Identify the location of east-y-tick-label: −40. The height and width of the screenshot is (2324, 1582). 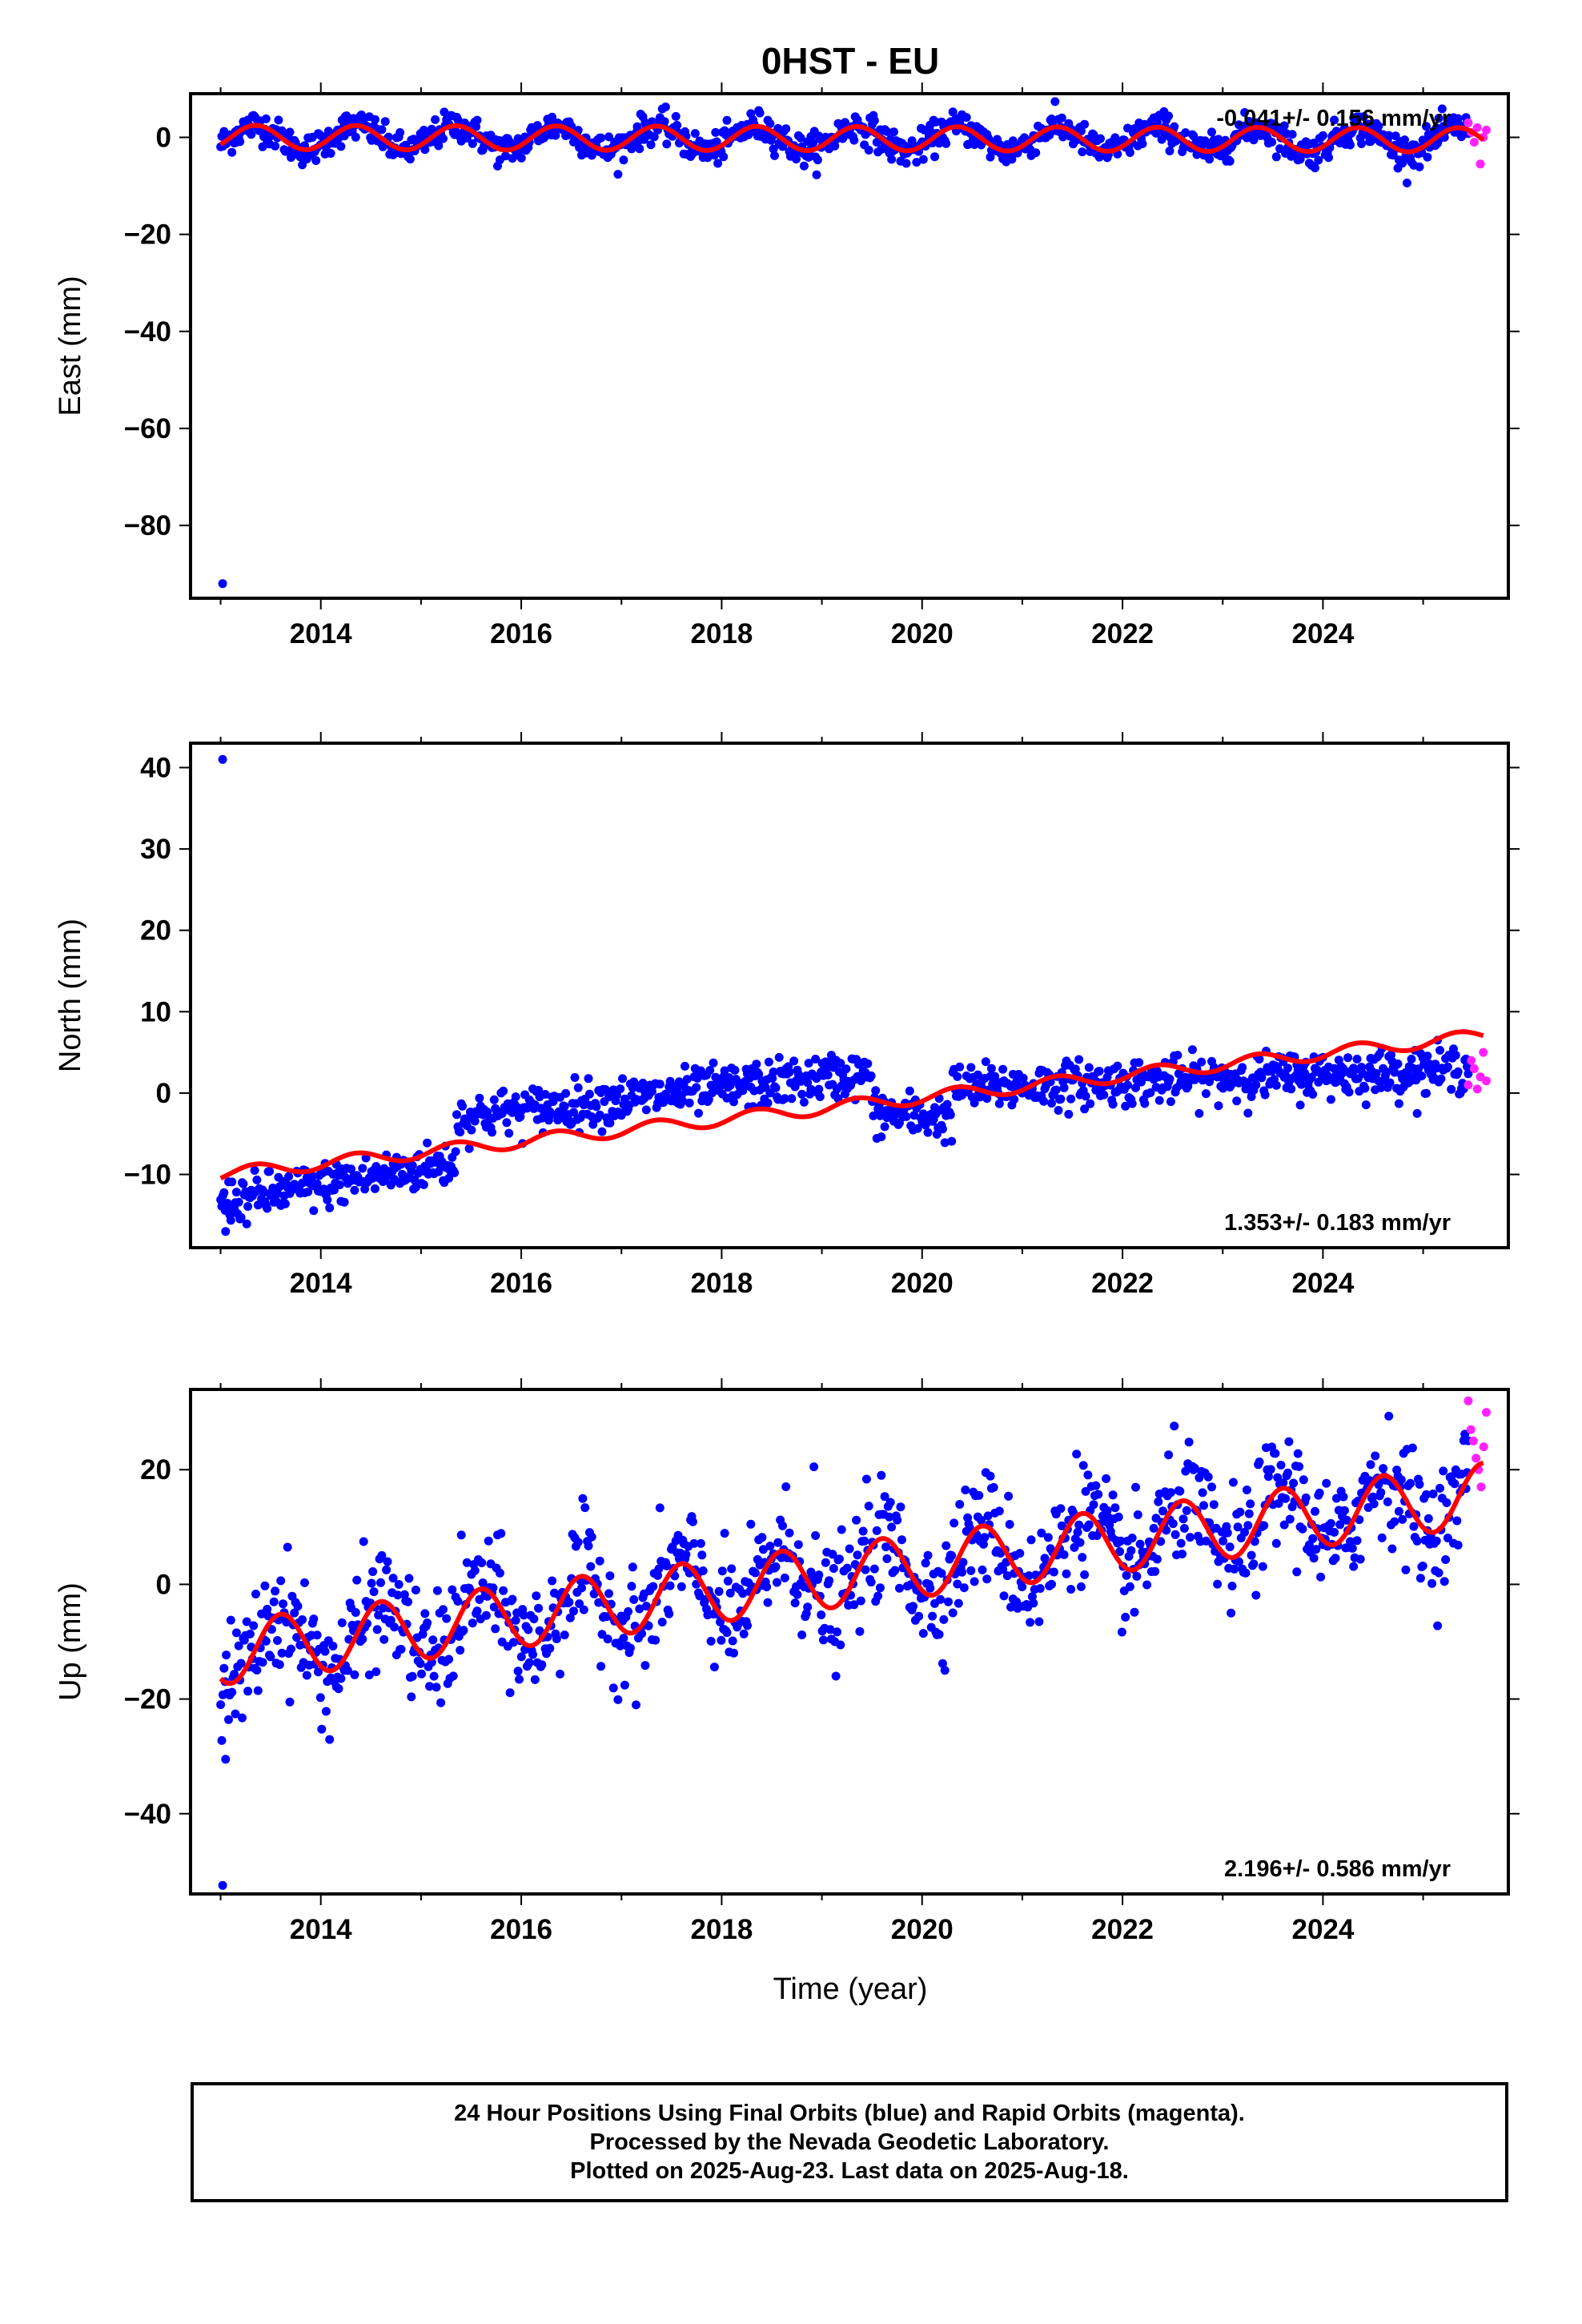
(147, 332).